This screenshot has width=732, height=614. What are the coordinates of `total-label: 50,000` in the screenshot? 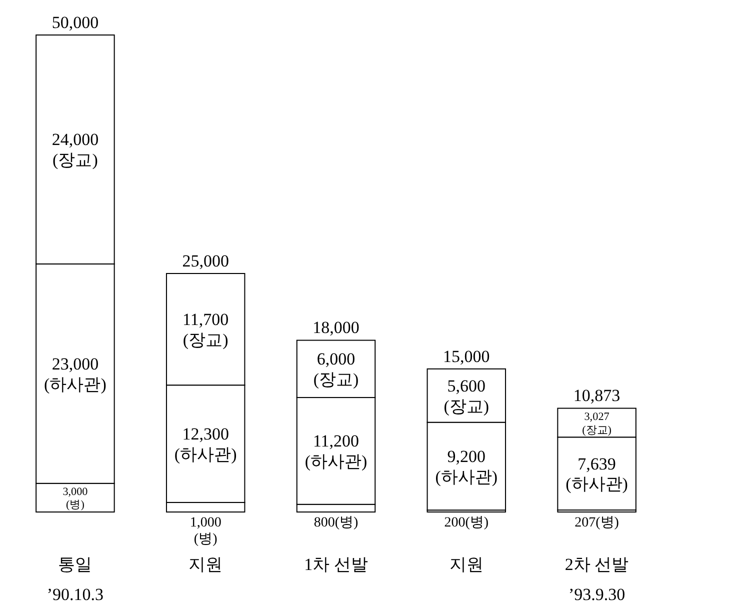 It's located at (75, 22).